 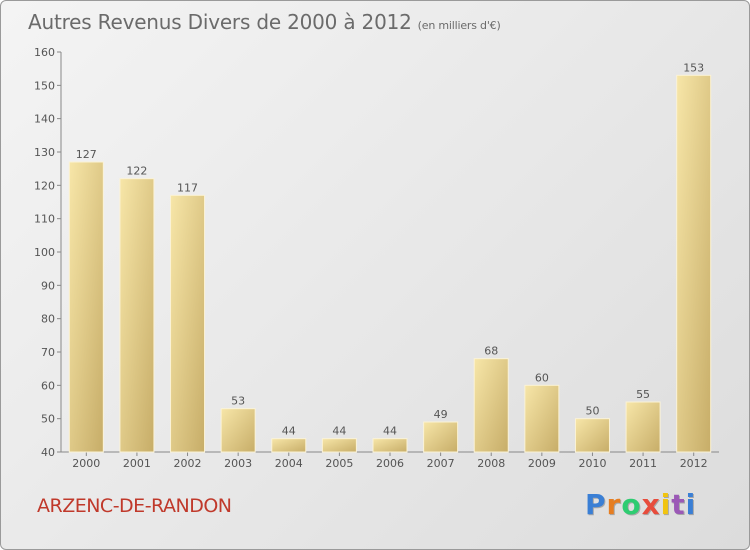 I want to click on bar-2001, so click(x=137, y=315).